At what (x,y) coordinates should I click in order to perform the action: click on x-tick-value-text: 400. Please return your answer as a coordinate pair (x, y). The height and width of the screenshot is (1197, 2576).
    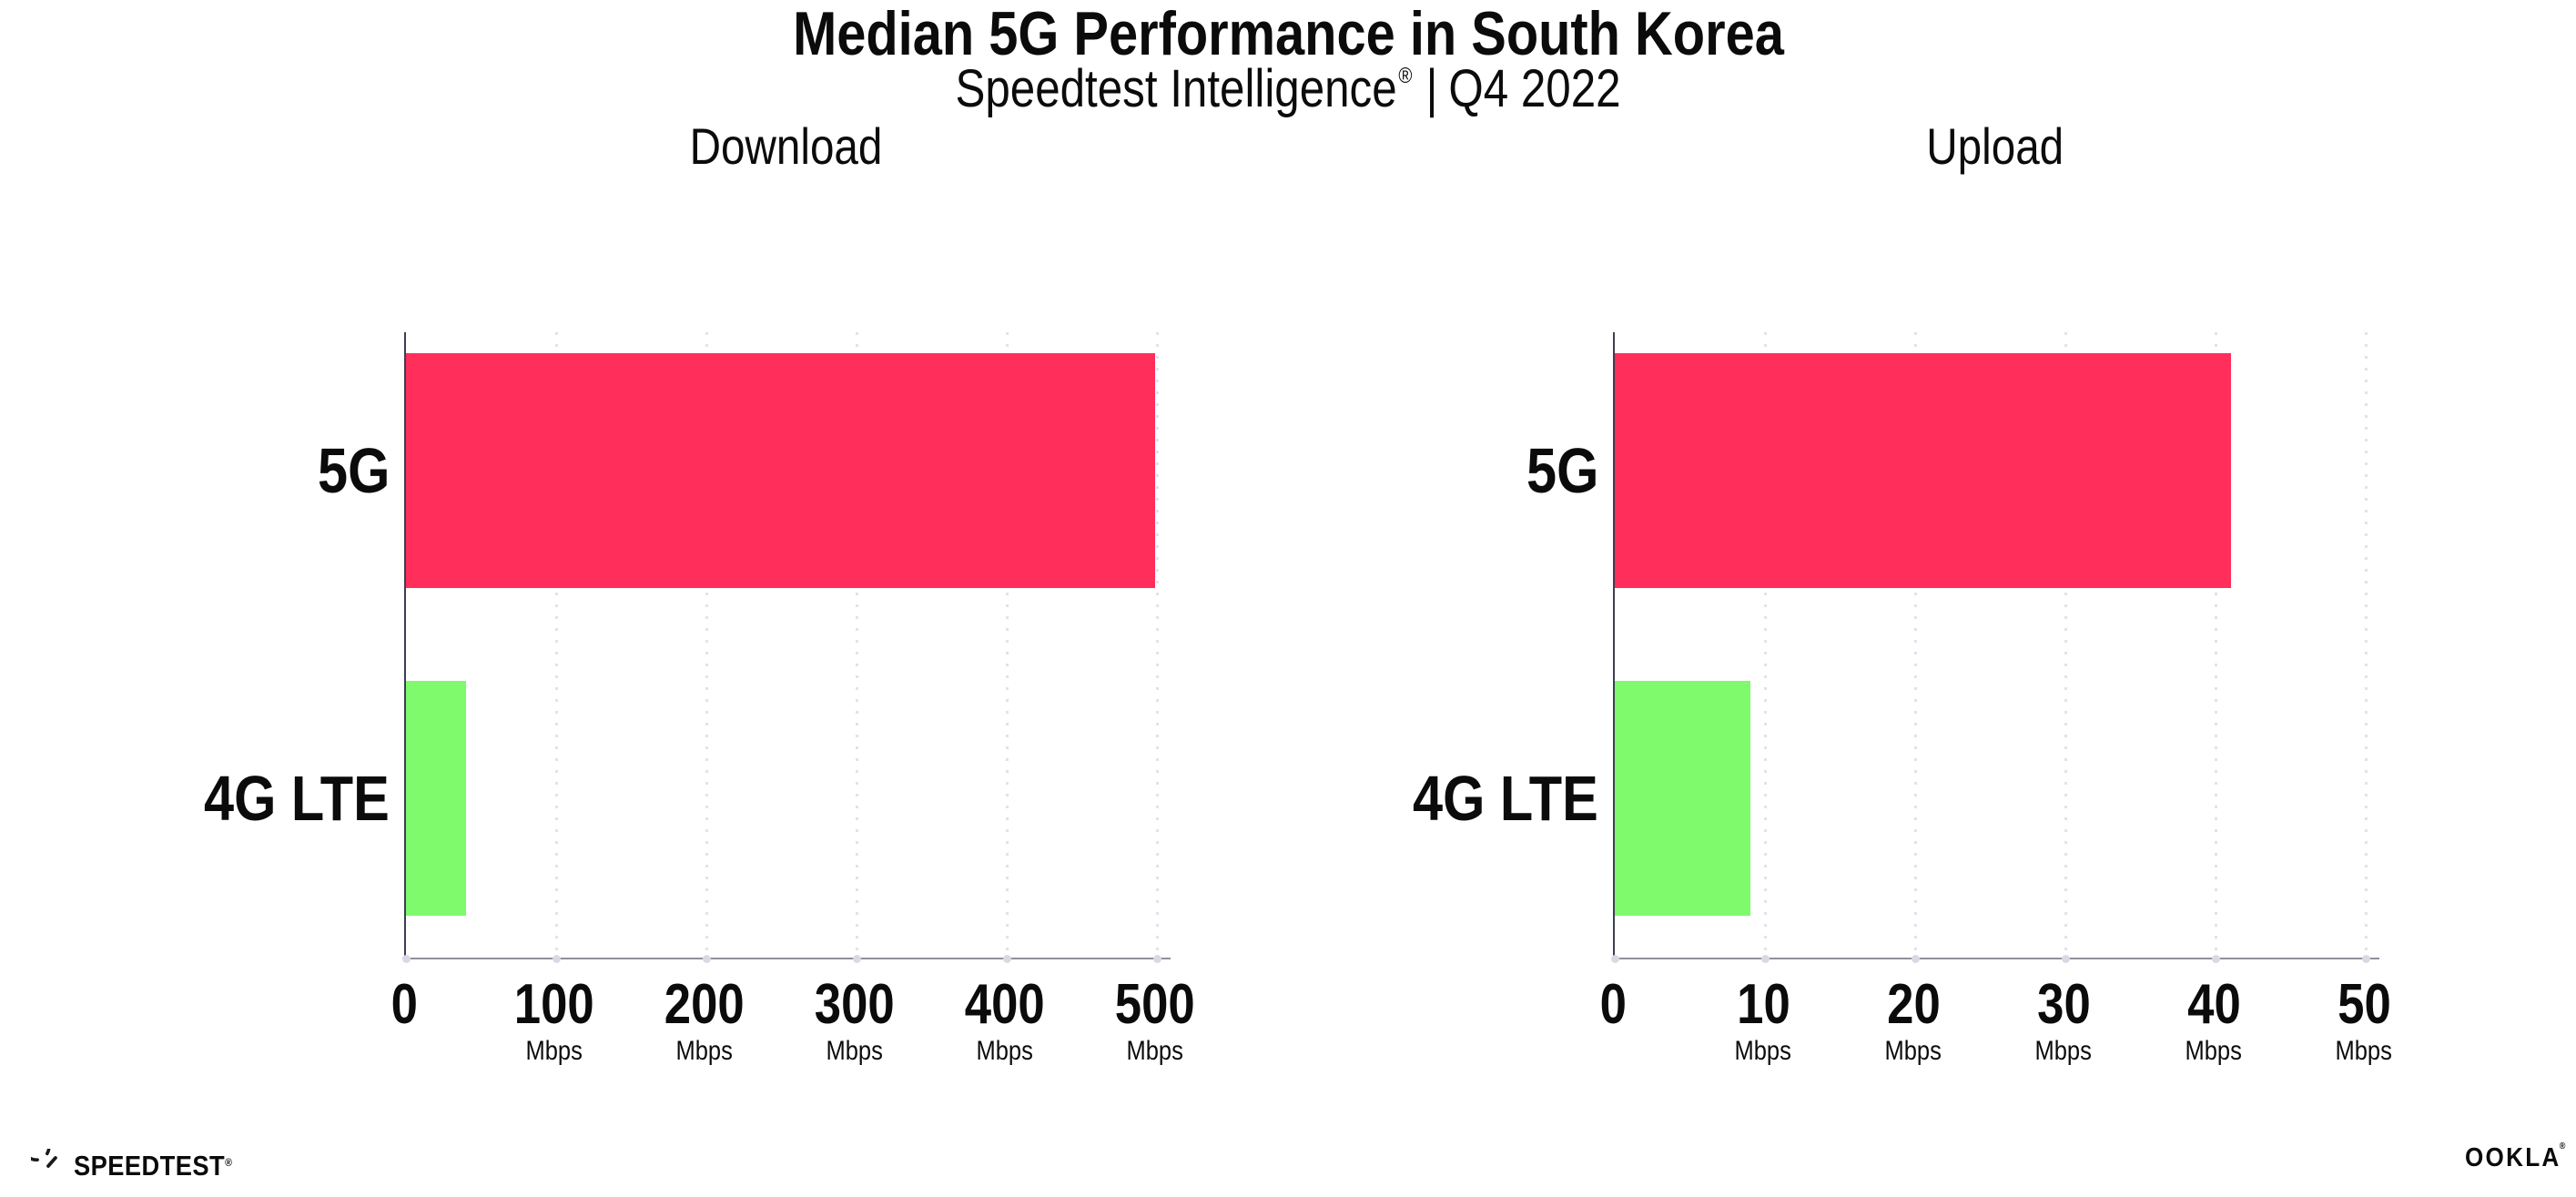
    Looking at the image, I should click on (1005, 1005).